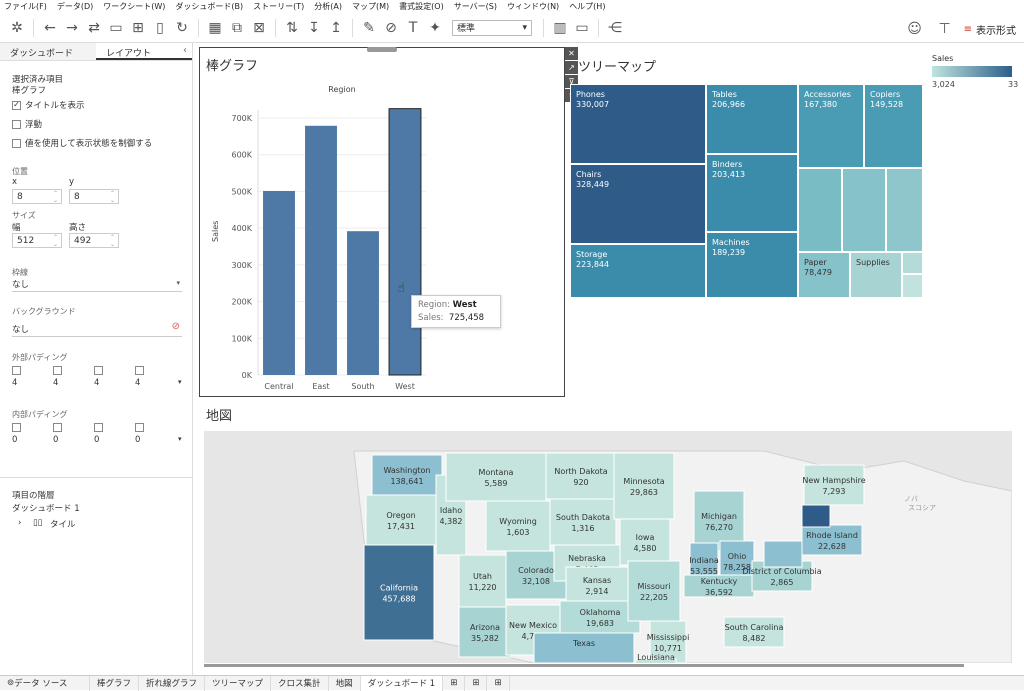 The image size is (1024, 691). Describe the element at coordinates (719, 586) in the screenshot. I see `state-kentucky: Kentucky 36,592` at that location.